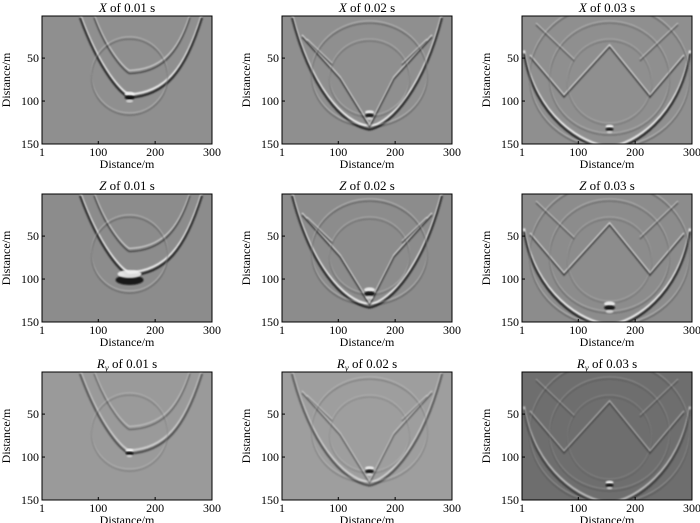  I want to click on panel-time-label: of 0.01 s, so click(130, 185).